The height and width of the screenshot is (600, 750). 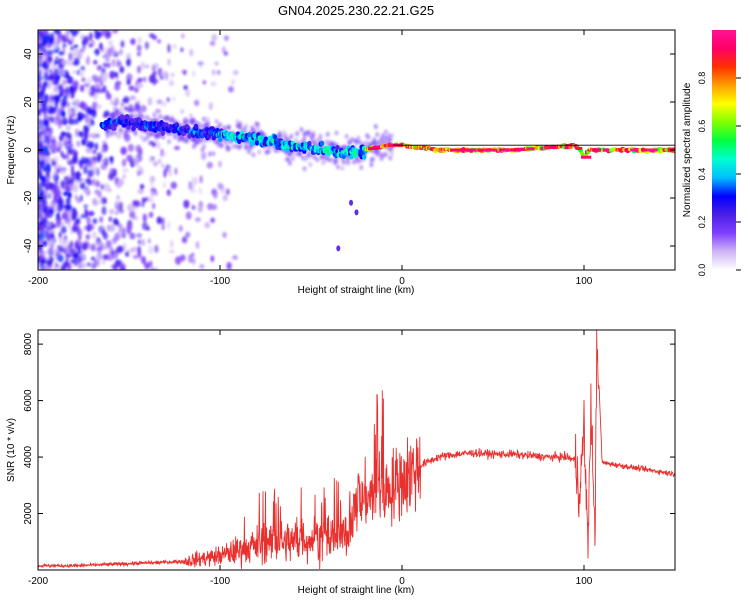 What do you see at coordinates (702, 126) in the screenshot?
I see `colorbar-tick-label: 0.6` at bounding box center [702, 126].